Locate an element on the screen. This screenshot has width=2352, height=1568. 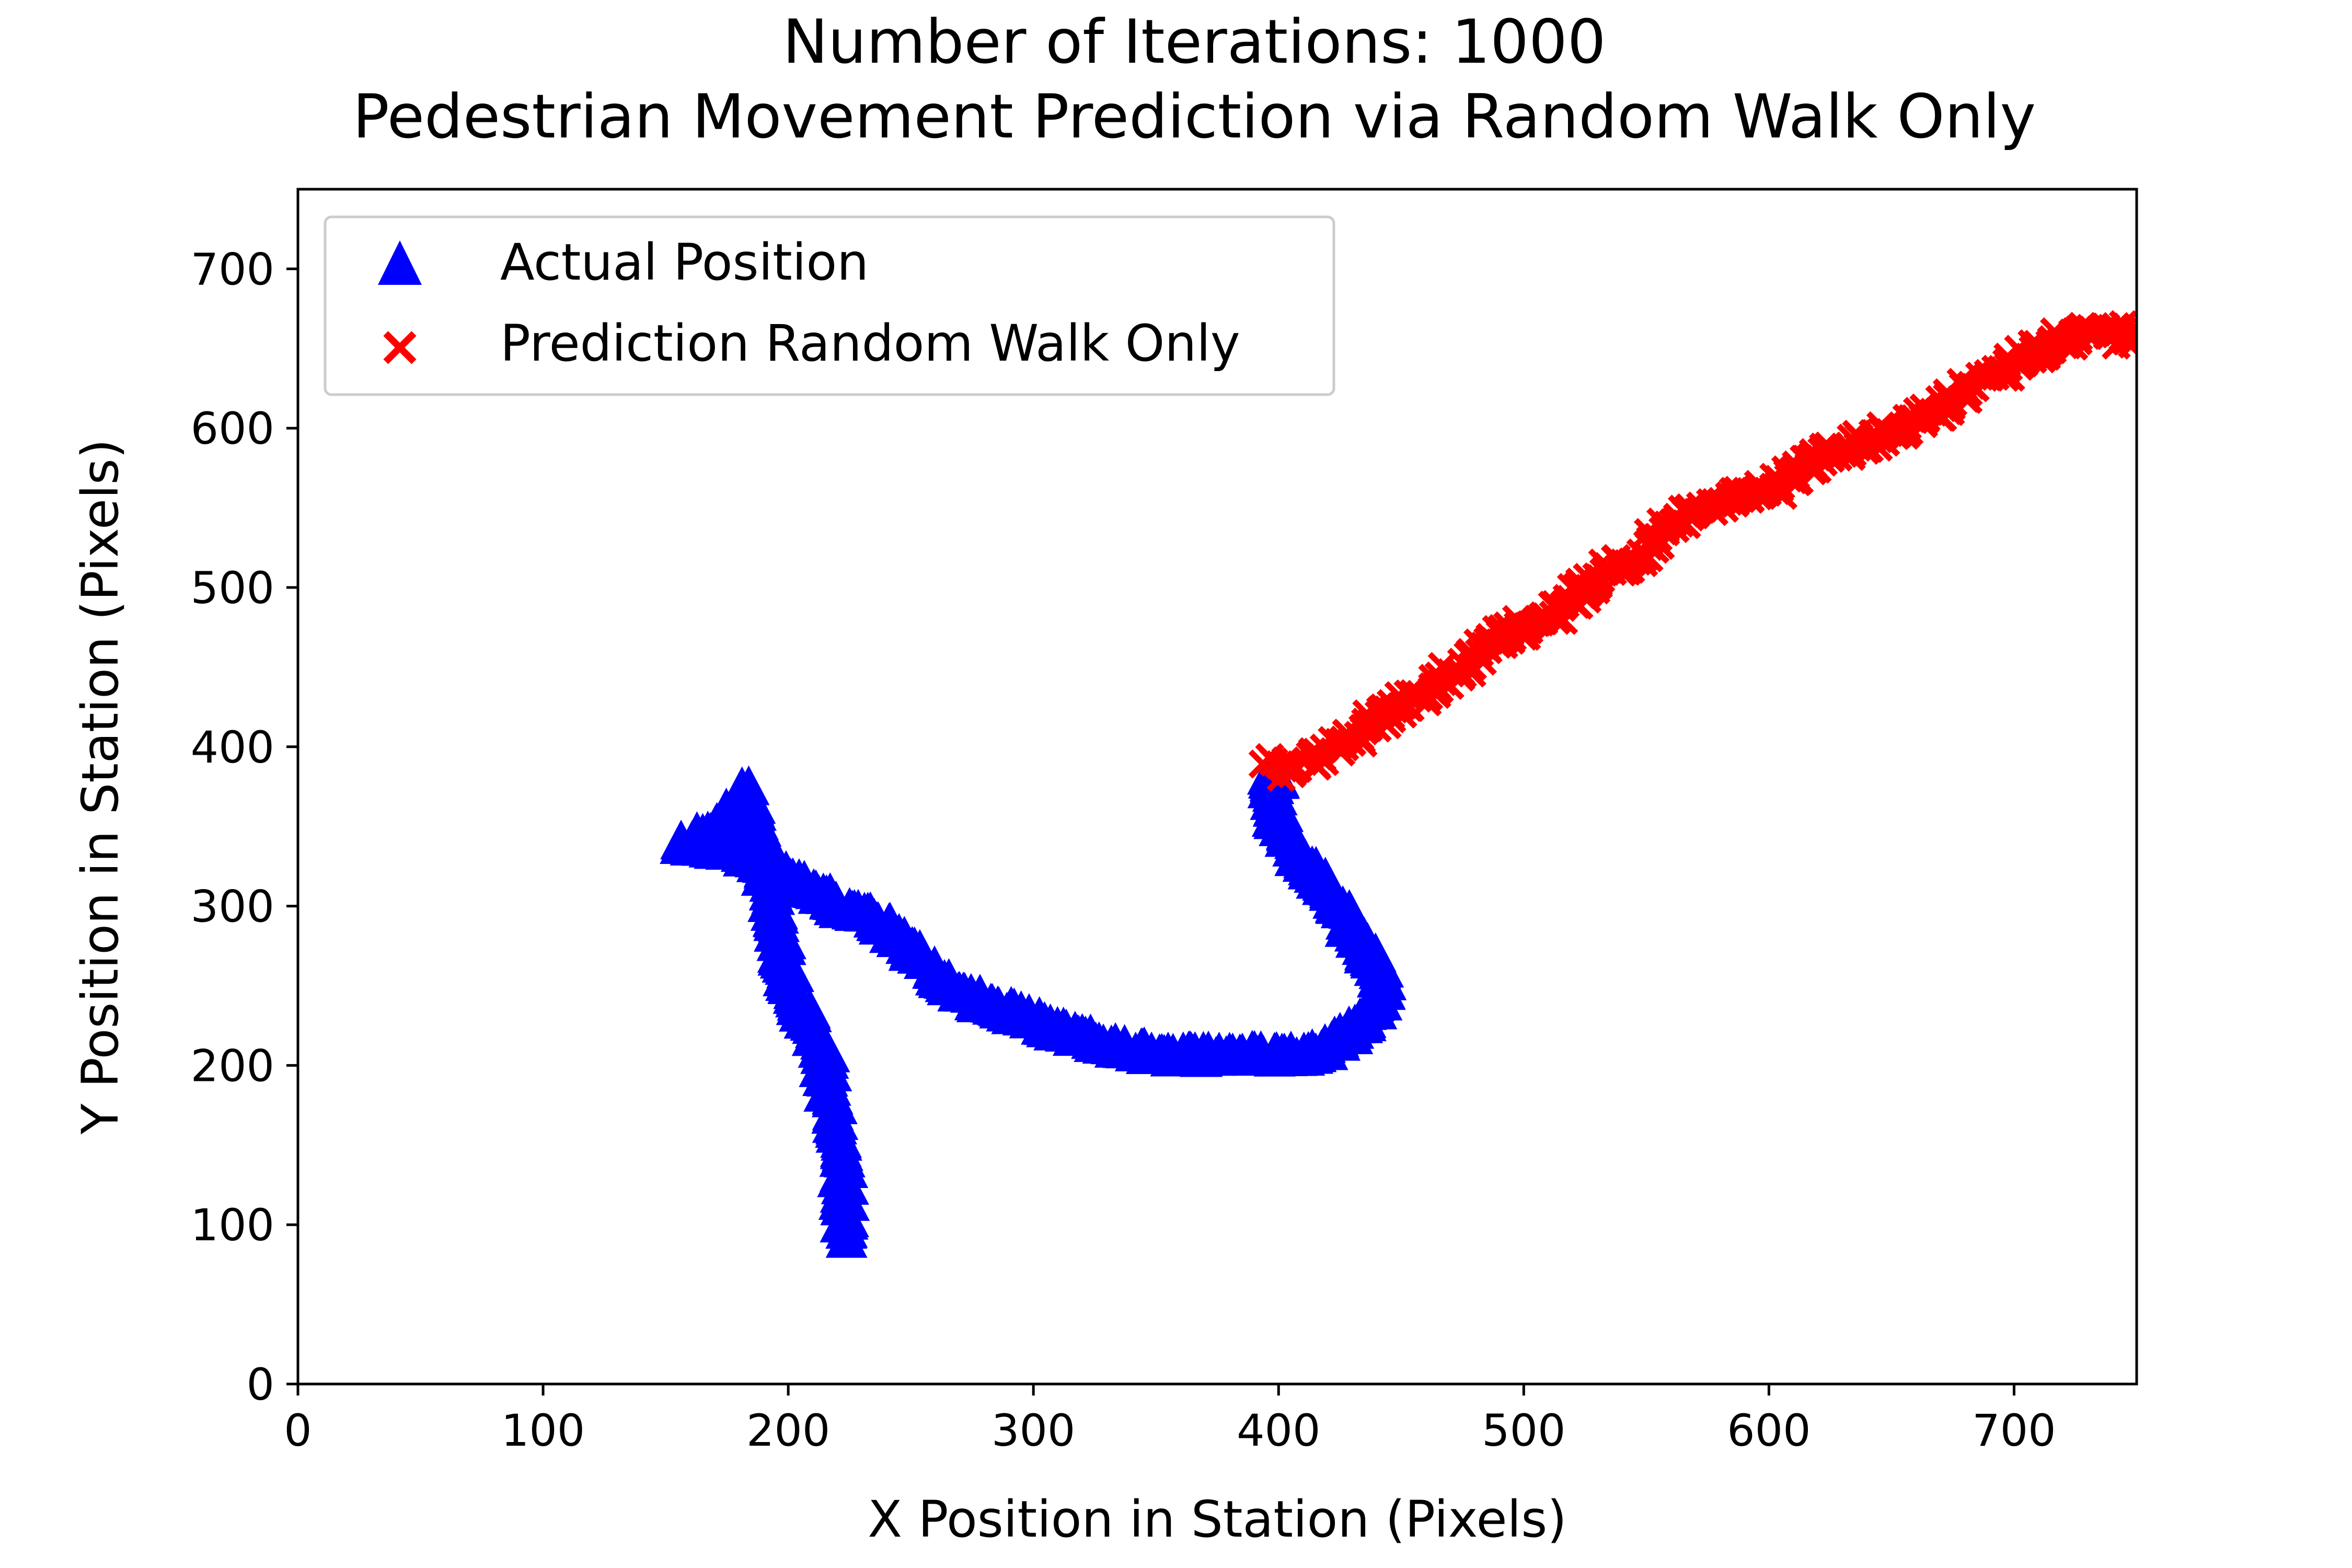
legend-marker-actual is located at coordinates (400, 262).